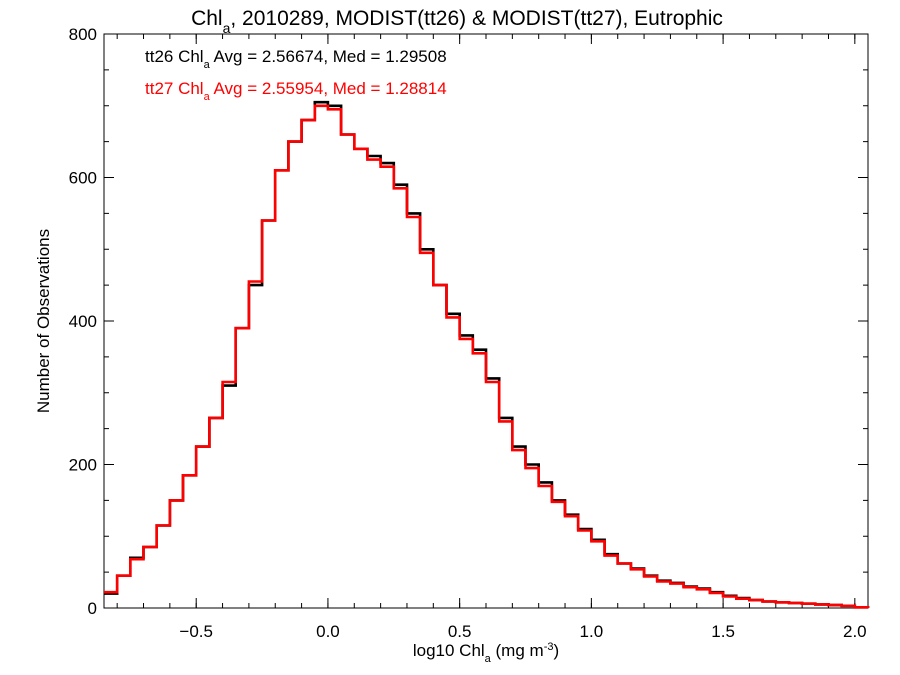 This screenshot has height=675, width=900. What do you see at coordinates (855, 631) in the screenshot?
I see `x-tick-label: 2.0` at bounding box center [855, 631].